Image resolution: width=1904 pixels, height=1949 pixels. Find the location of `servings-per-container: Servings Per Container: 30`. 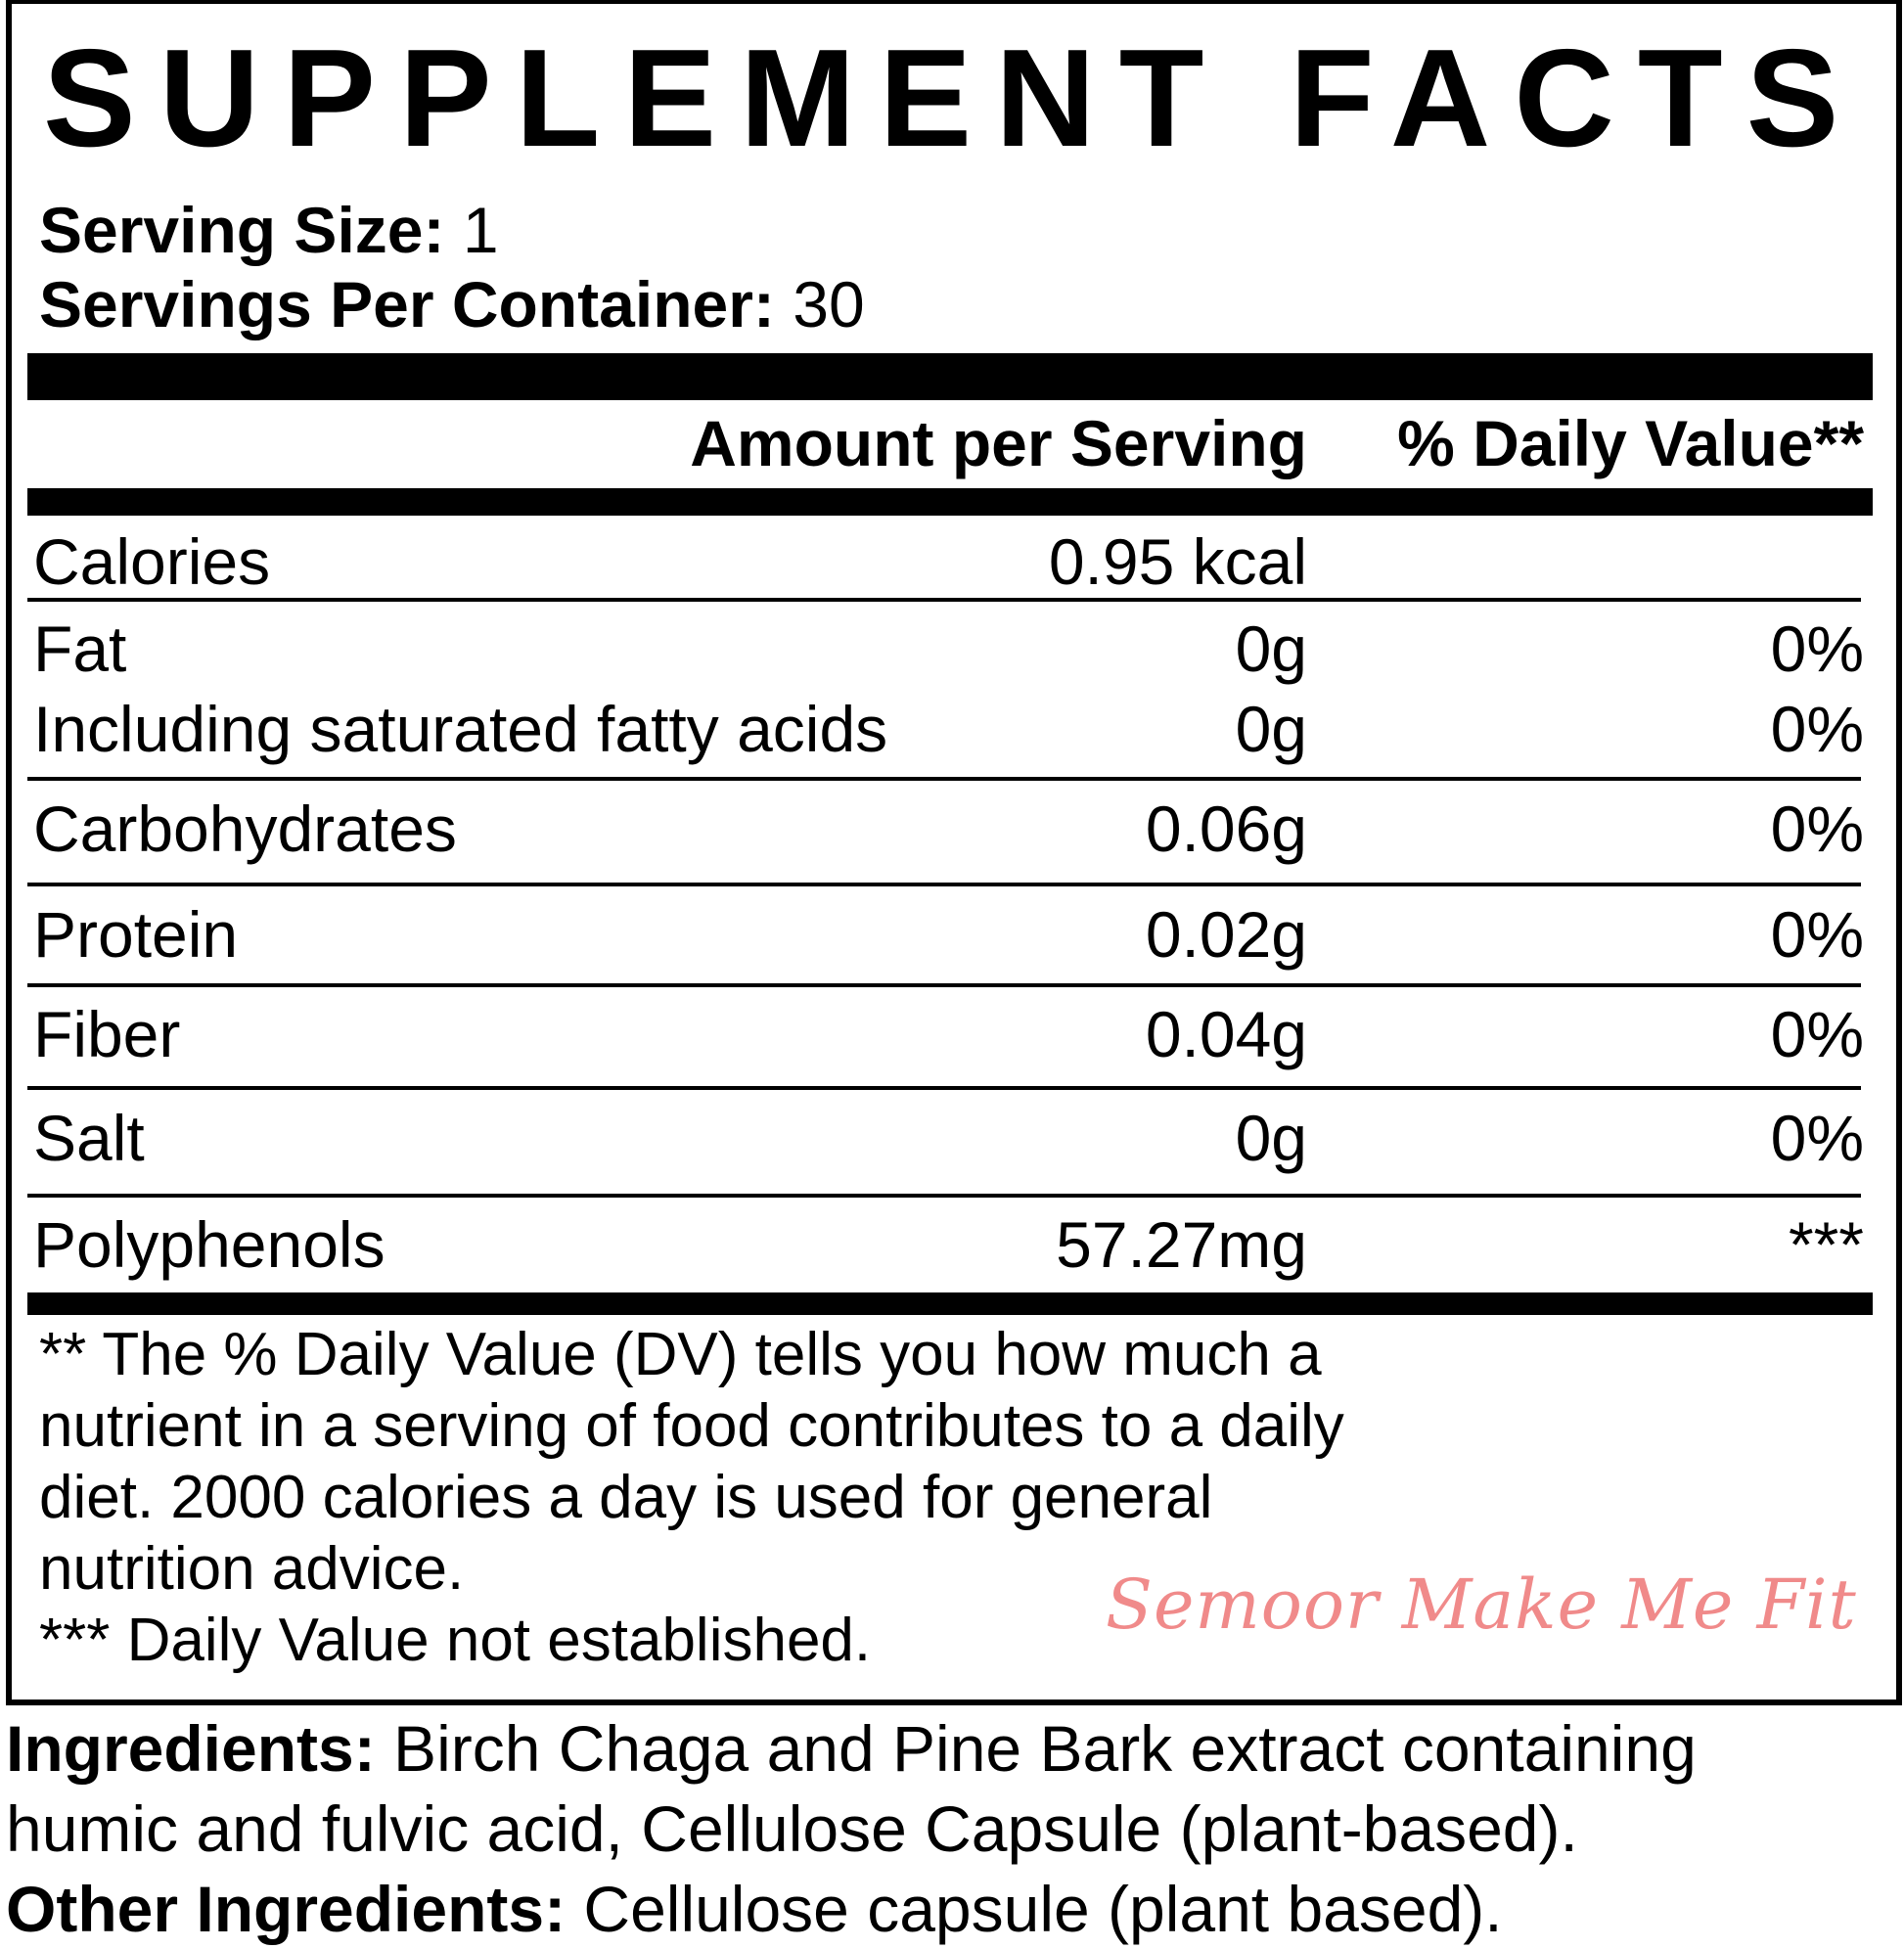

servings-per-container: Servings Per Container: 30 is located at coordinates (452, 304).